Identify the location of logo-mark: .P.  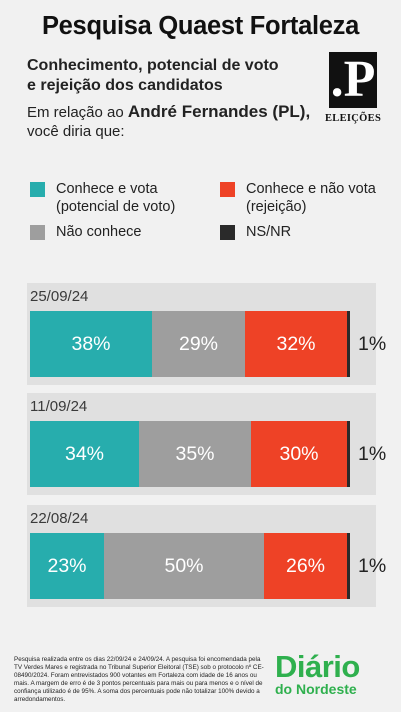
(353, 80).